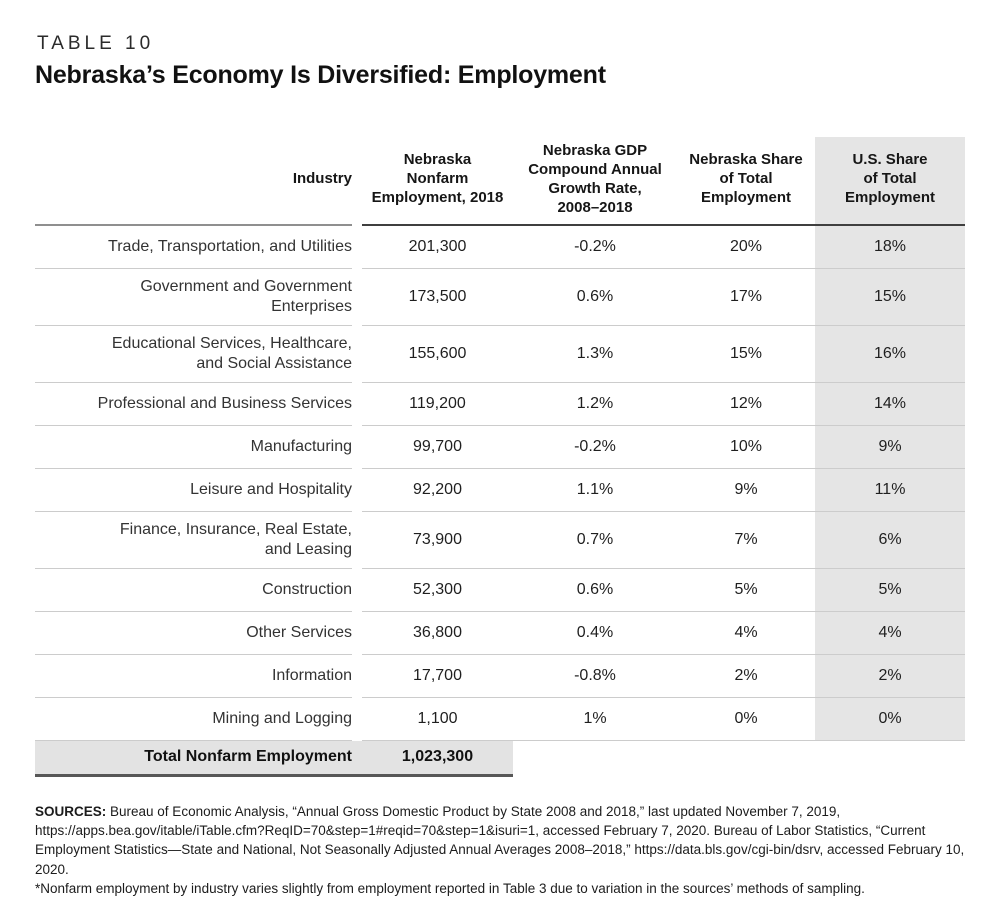 This screenshot has height=903, width=1000. I want to click on cell-us-share: 6%, so click(890, 540).